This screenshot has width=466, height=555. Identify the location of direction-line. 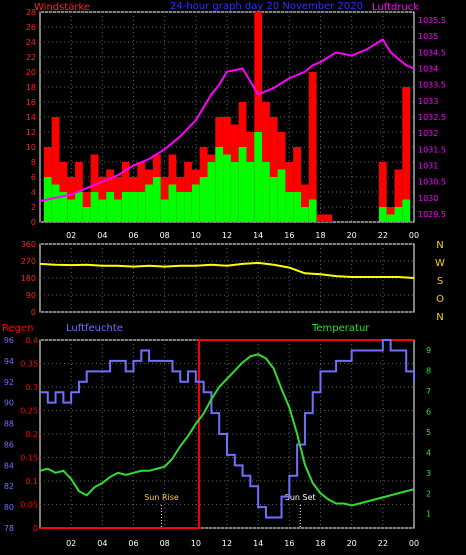
(227, 270).